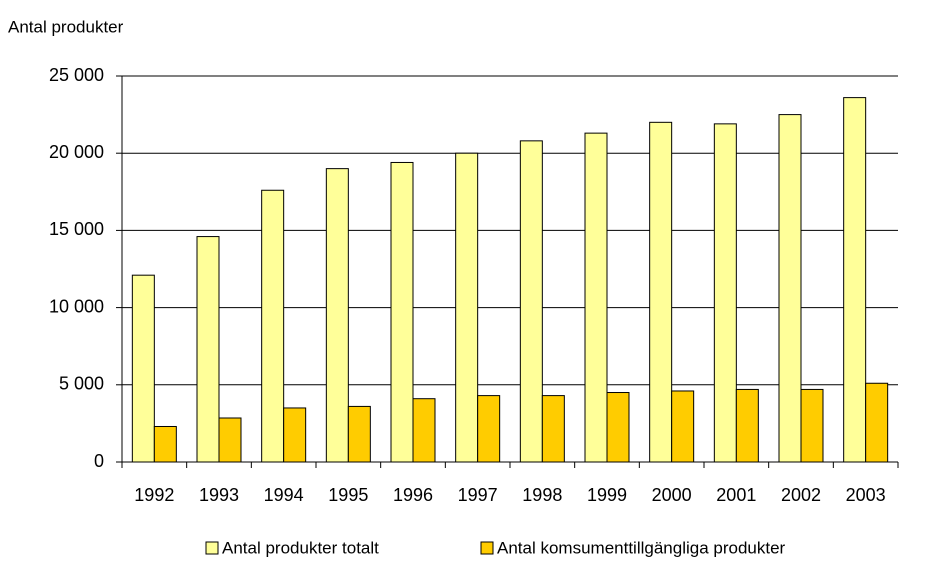 Image resolution: width=931 pixels, height=583 pixels. Describe the element at coordinates (736, 495) in the screenshot. I see `x-tick-label: 2001` at that location.